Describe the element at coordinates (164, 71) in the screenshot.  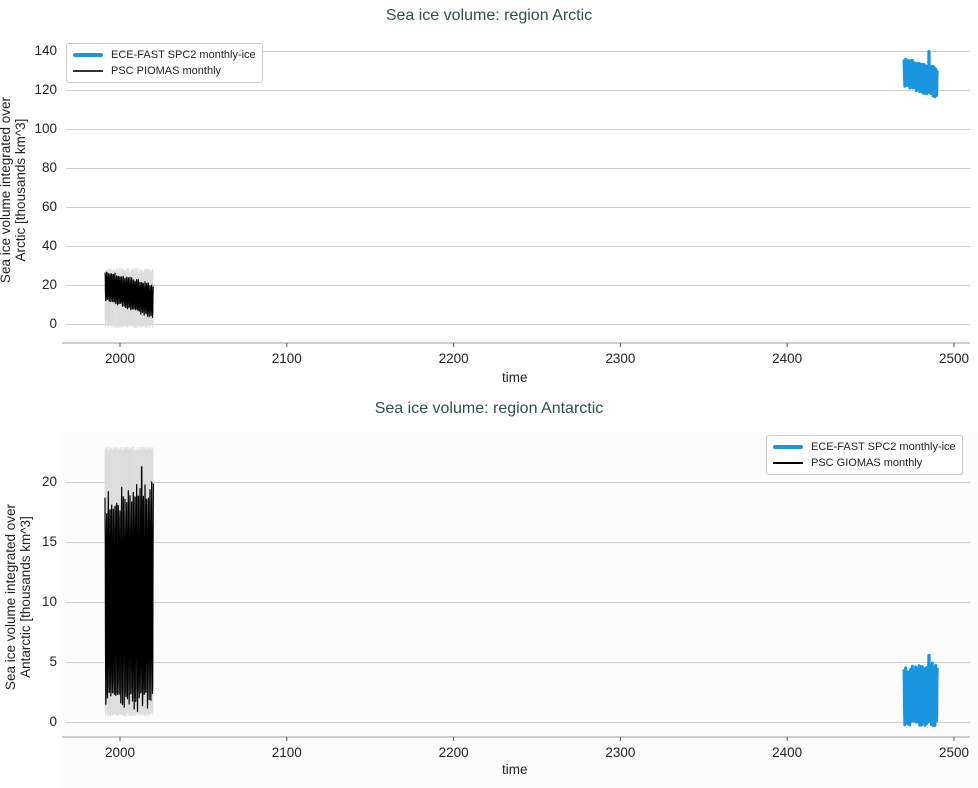
I see `legend-item-obs: PSC PIOMAS monthly` at that location.